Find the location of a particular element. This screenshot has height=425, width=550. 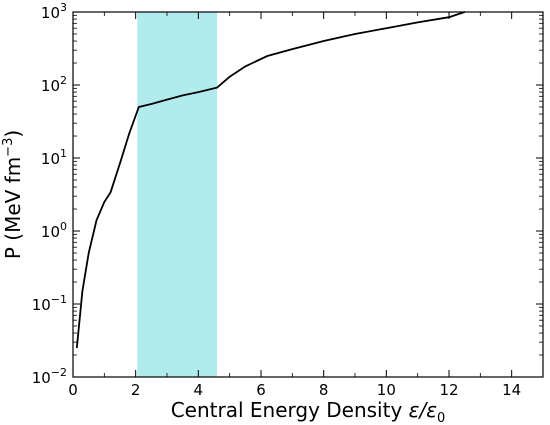

x-tick-label: 2 is located at coordinates (136, 390).